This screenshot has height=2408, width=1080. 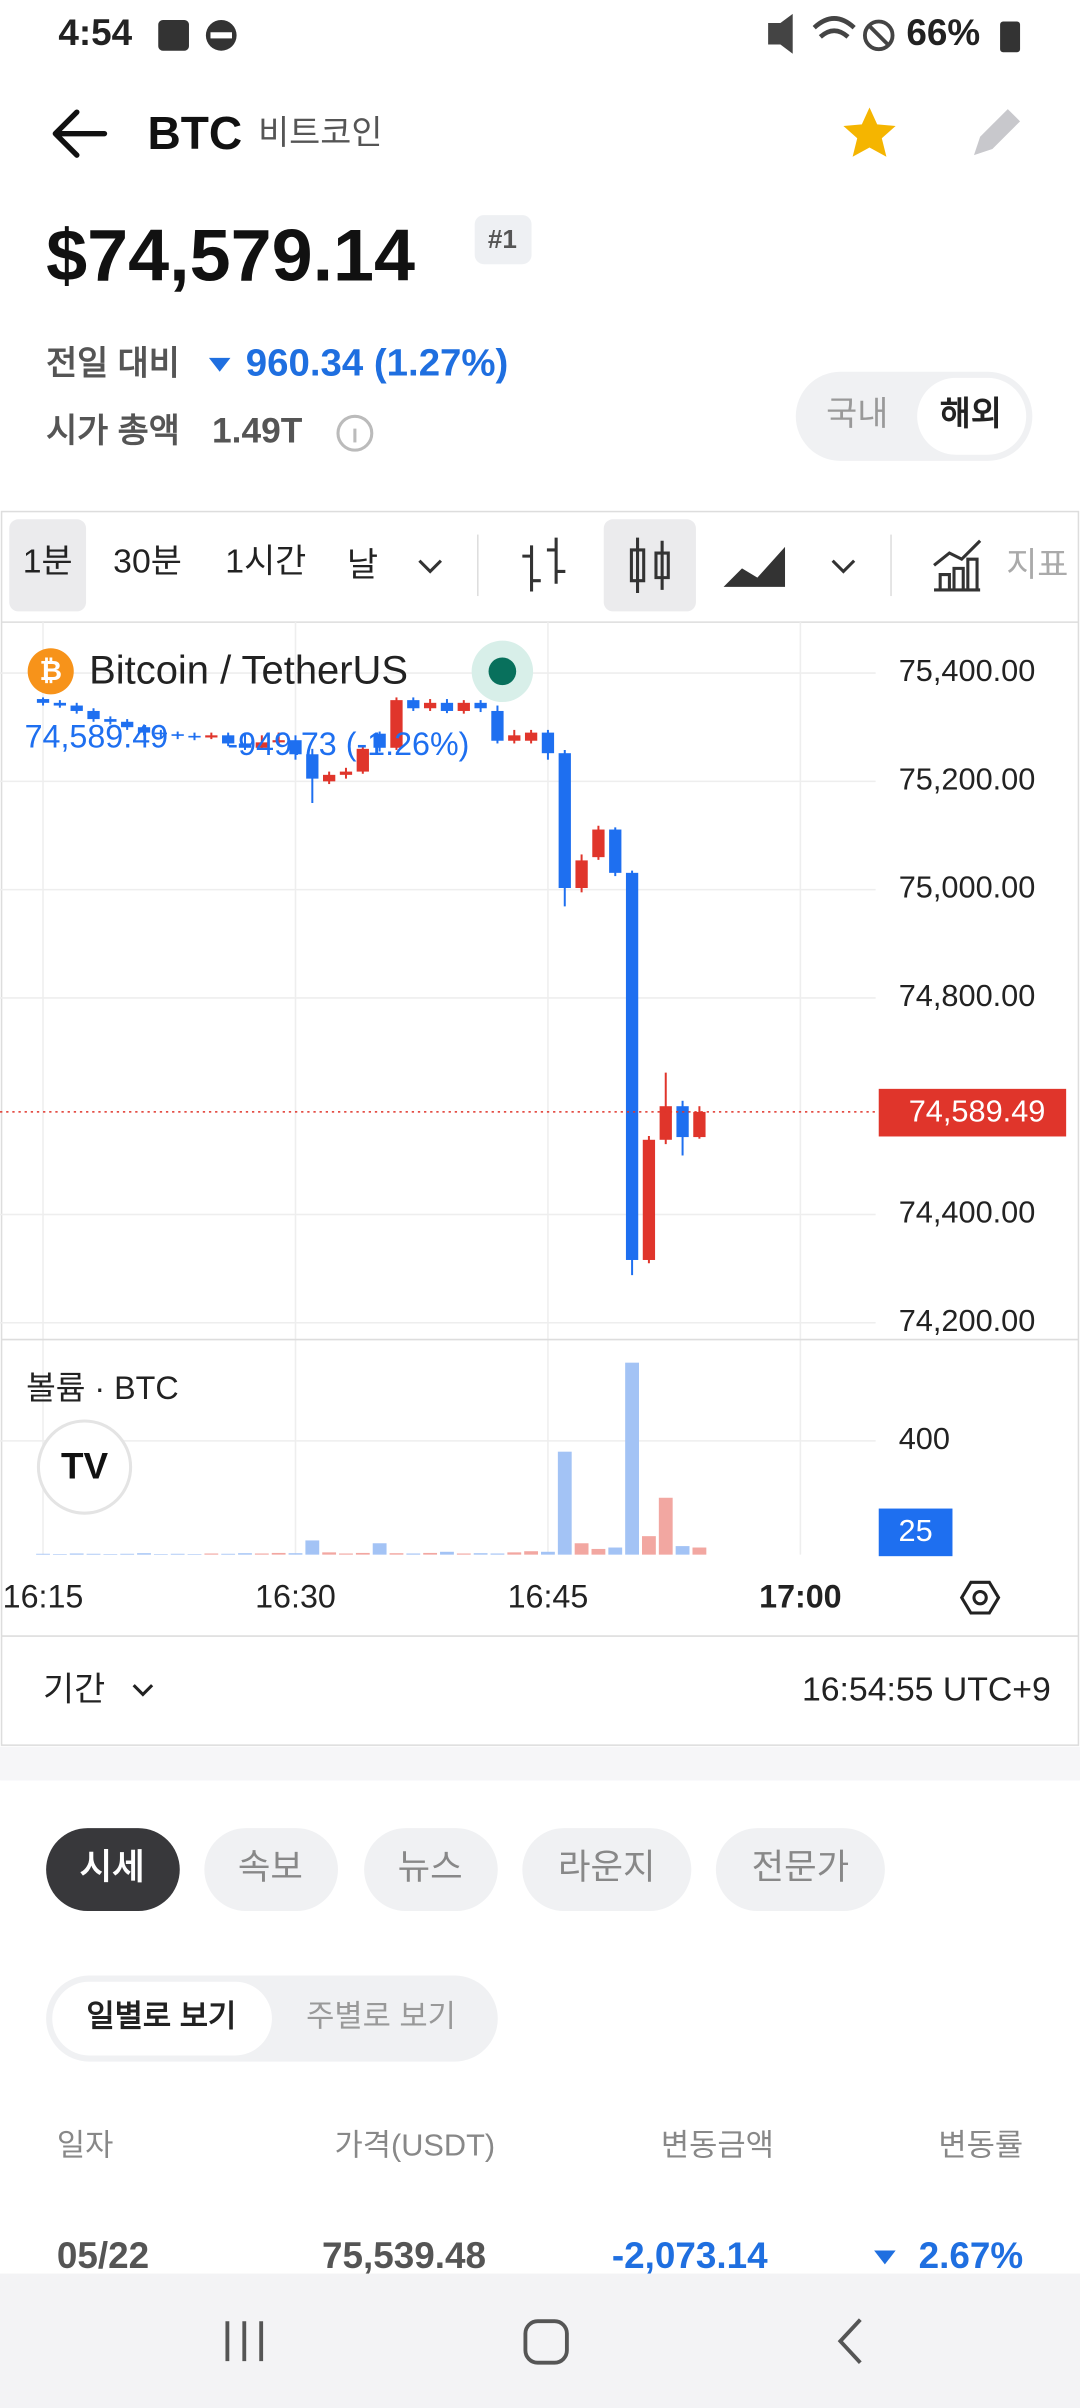 I want to click on nav-recent, so click(x=244, y=2341).